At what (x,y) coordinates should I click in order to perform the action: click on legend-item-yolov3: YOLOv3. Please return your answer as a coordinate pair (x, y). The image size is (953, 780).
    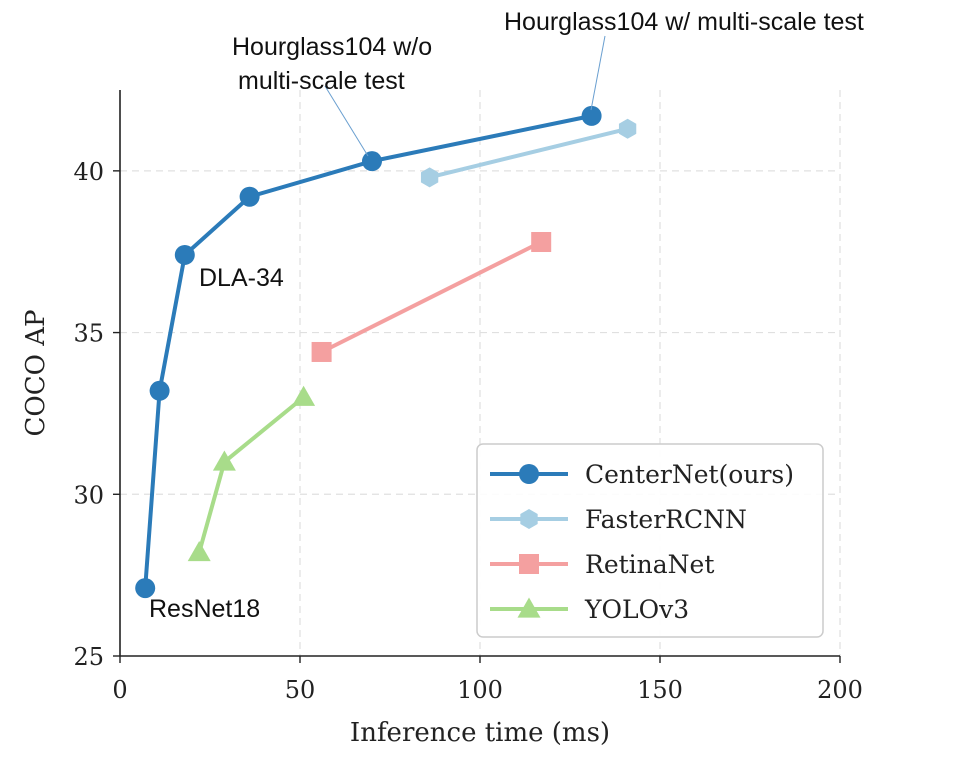
    Looking at the image, I should click on (589, 609).